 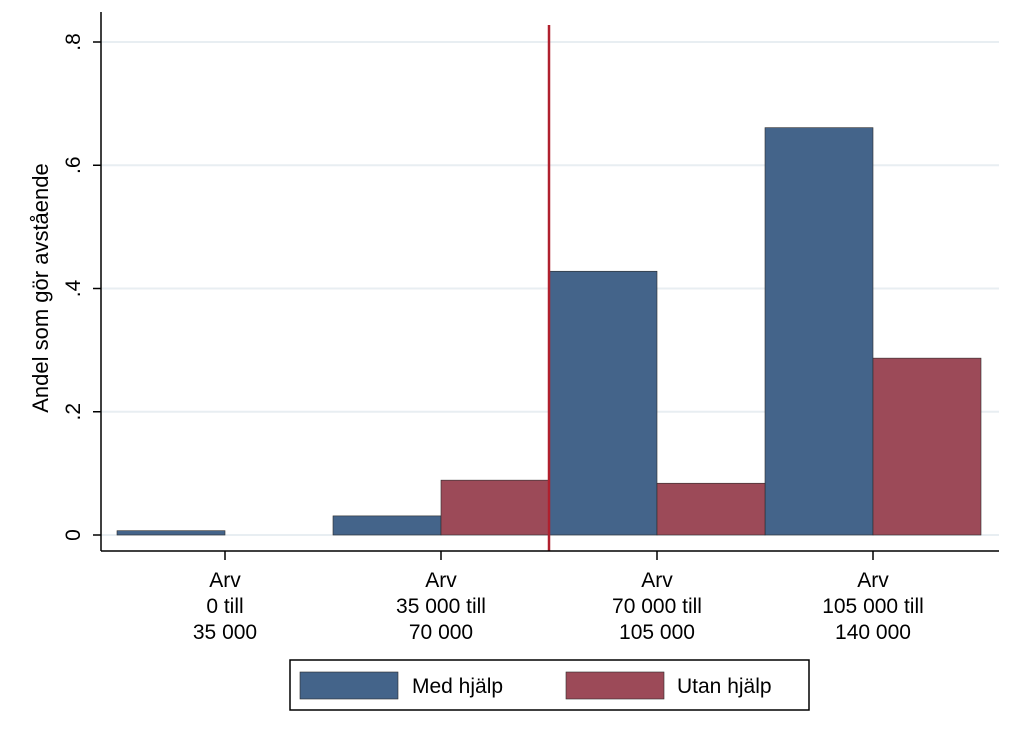 What do you see at coordinates (225, 580) in the screenshot?
I see `x-tick-label-0-line-0: Arv` at bounding box center [225, 580].